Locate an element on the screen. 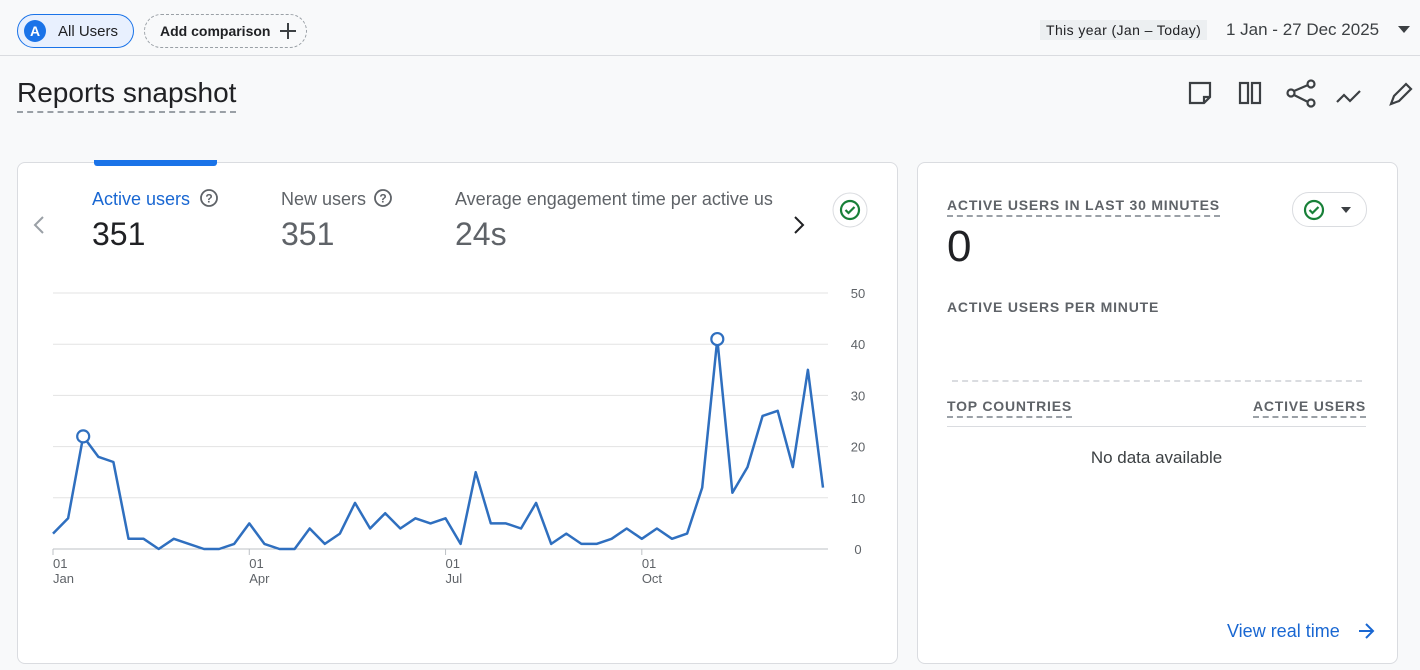 The image size is (1420, 670). date-range: 1 Jan - 27 Dec 2025 is located at coordinates (1303, 29).